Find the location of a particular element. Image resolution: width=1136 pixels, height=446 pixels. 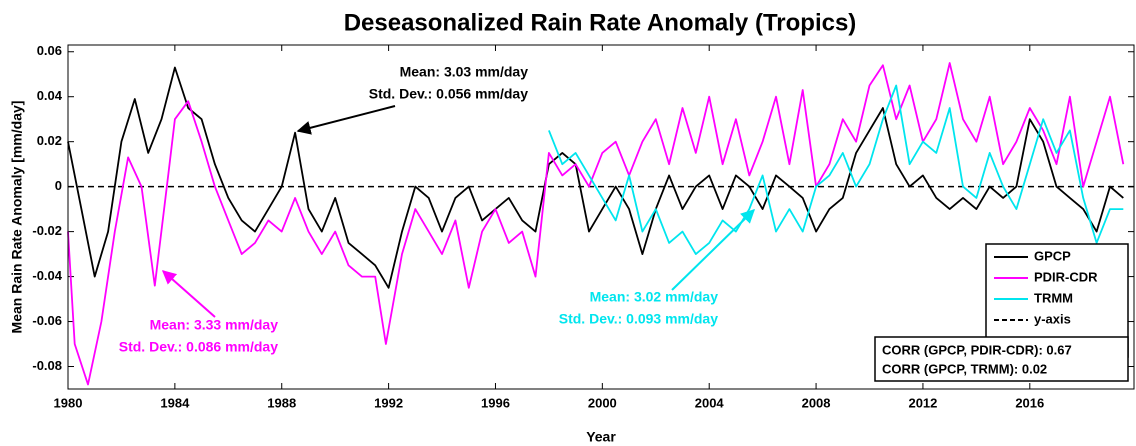

x-axis-label: Year is located at coordinates (601, 437).